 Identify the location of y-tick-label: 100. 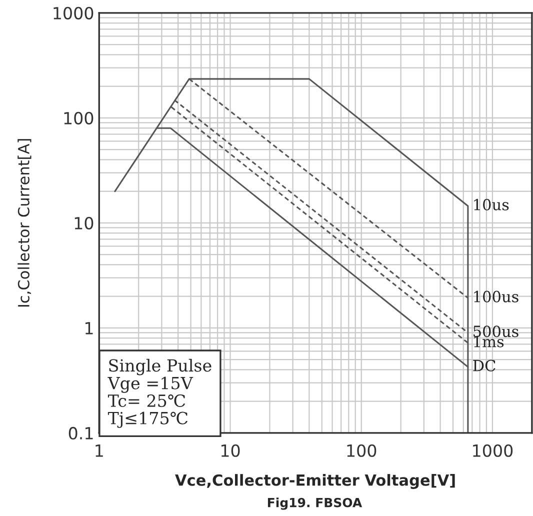
(79, 118).